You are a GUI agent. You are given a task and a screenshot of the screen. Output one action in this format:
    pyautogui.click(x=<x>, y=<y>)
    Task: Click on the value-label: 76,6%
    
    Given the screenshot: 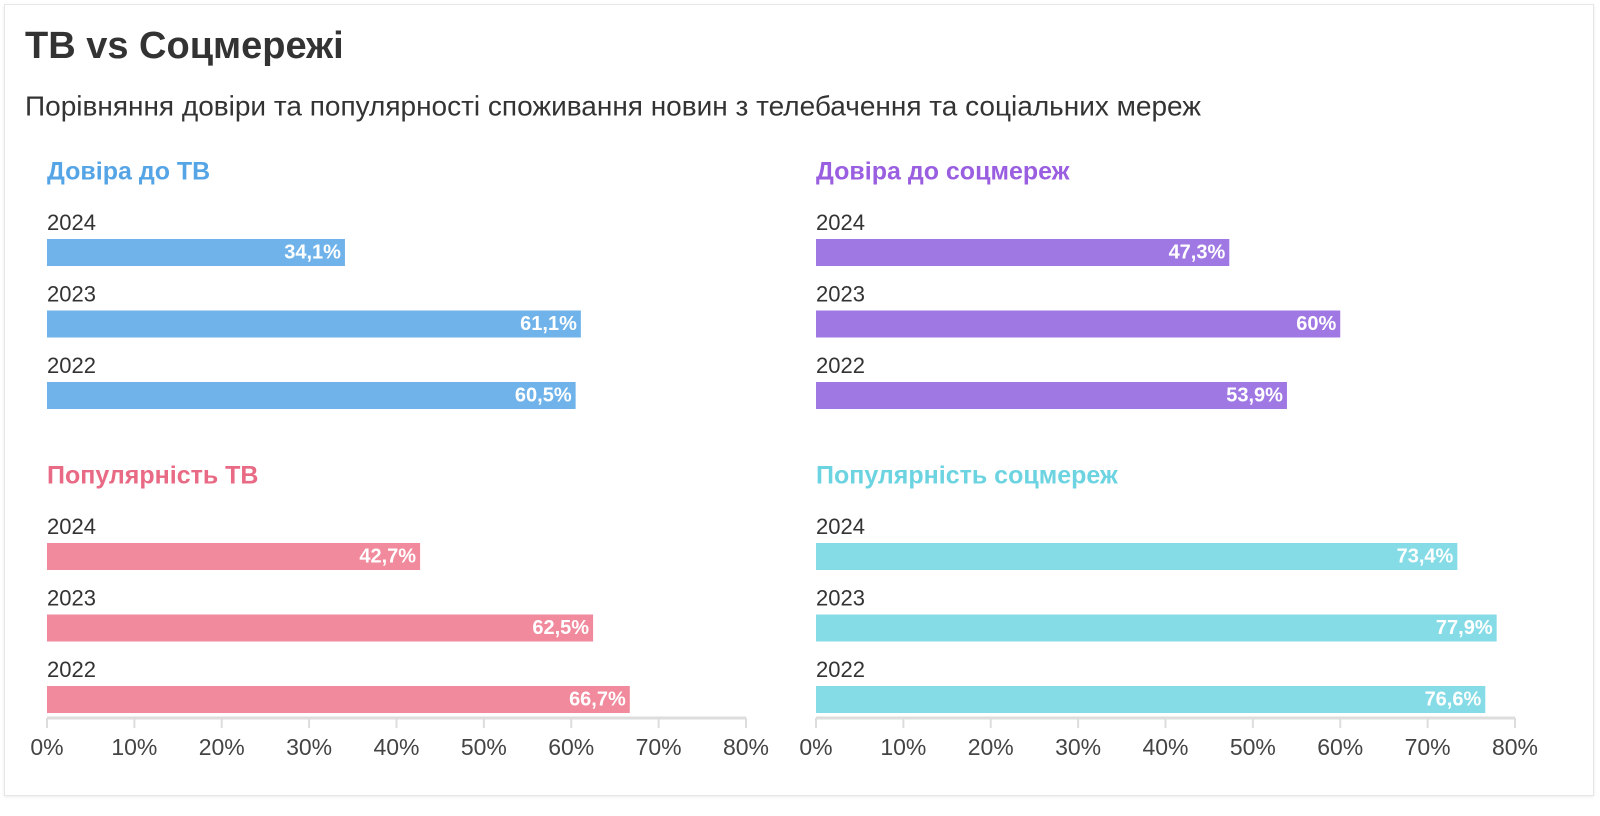 What is the action you would take?
    pyautogui.click(x=1453, y=699)
    